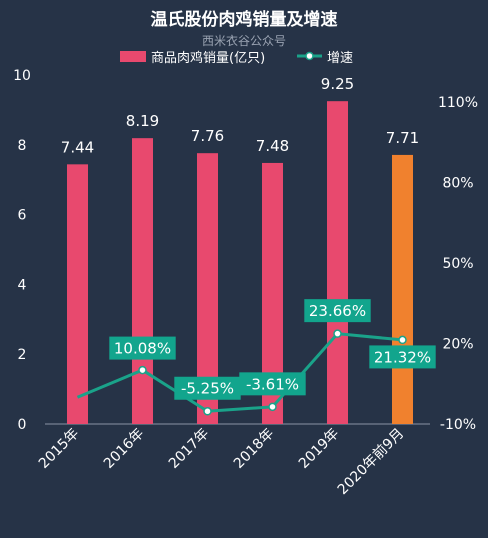 The height and width of the screenshot is (538, 488). I want to click on bar-value-label: 8.19, so click(142, 121).